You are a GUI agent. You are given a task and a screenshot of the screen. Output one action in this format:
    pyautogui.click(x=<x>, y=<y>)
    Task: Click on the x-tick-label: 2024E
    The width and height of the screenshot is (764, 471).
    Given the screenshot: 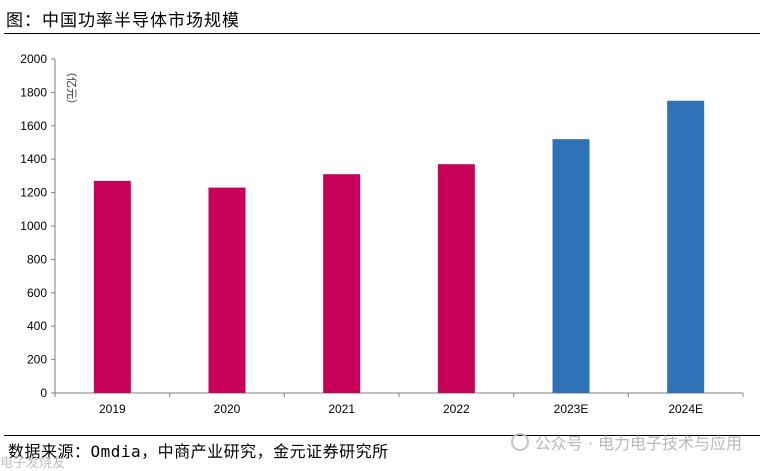 What is the action you would take?
    pyautogui.click(x=685, y=409)
    